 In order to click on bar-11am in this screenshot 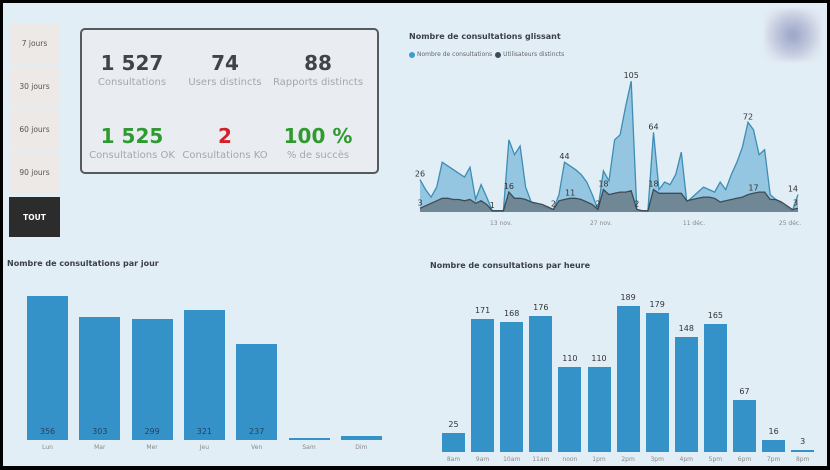, I will do `click(541, 383)`.